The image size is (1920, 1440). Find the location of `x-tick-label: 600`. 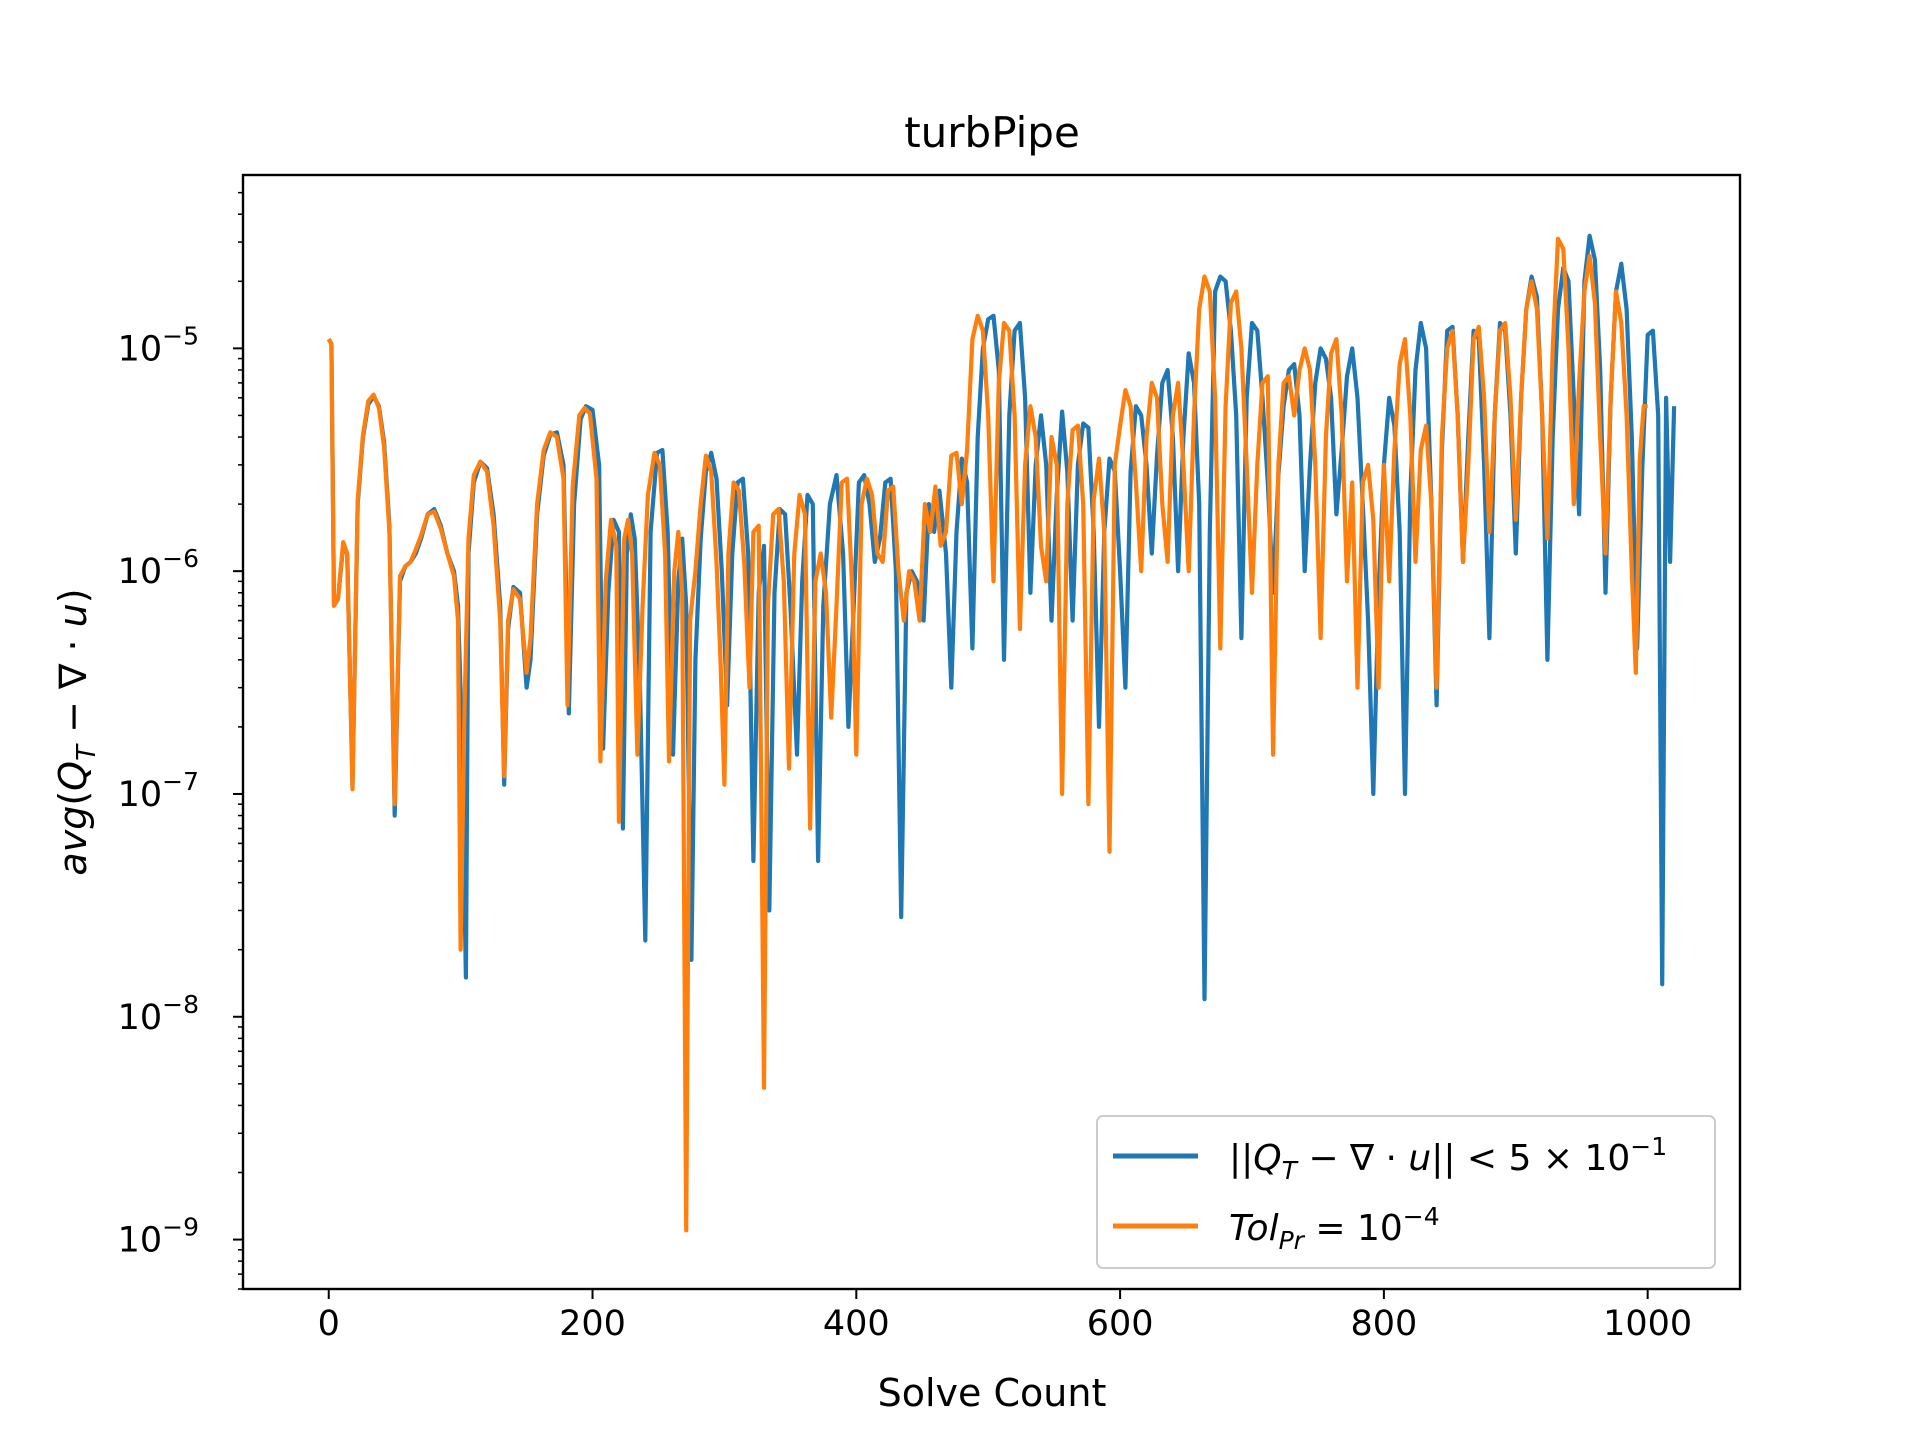

x-tick-label: 600 is located at coordinates (1120, 1324).